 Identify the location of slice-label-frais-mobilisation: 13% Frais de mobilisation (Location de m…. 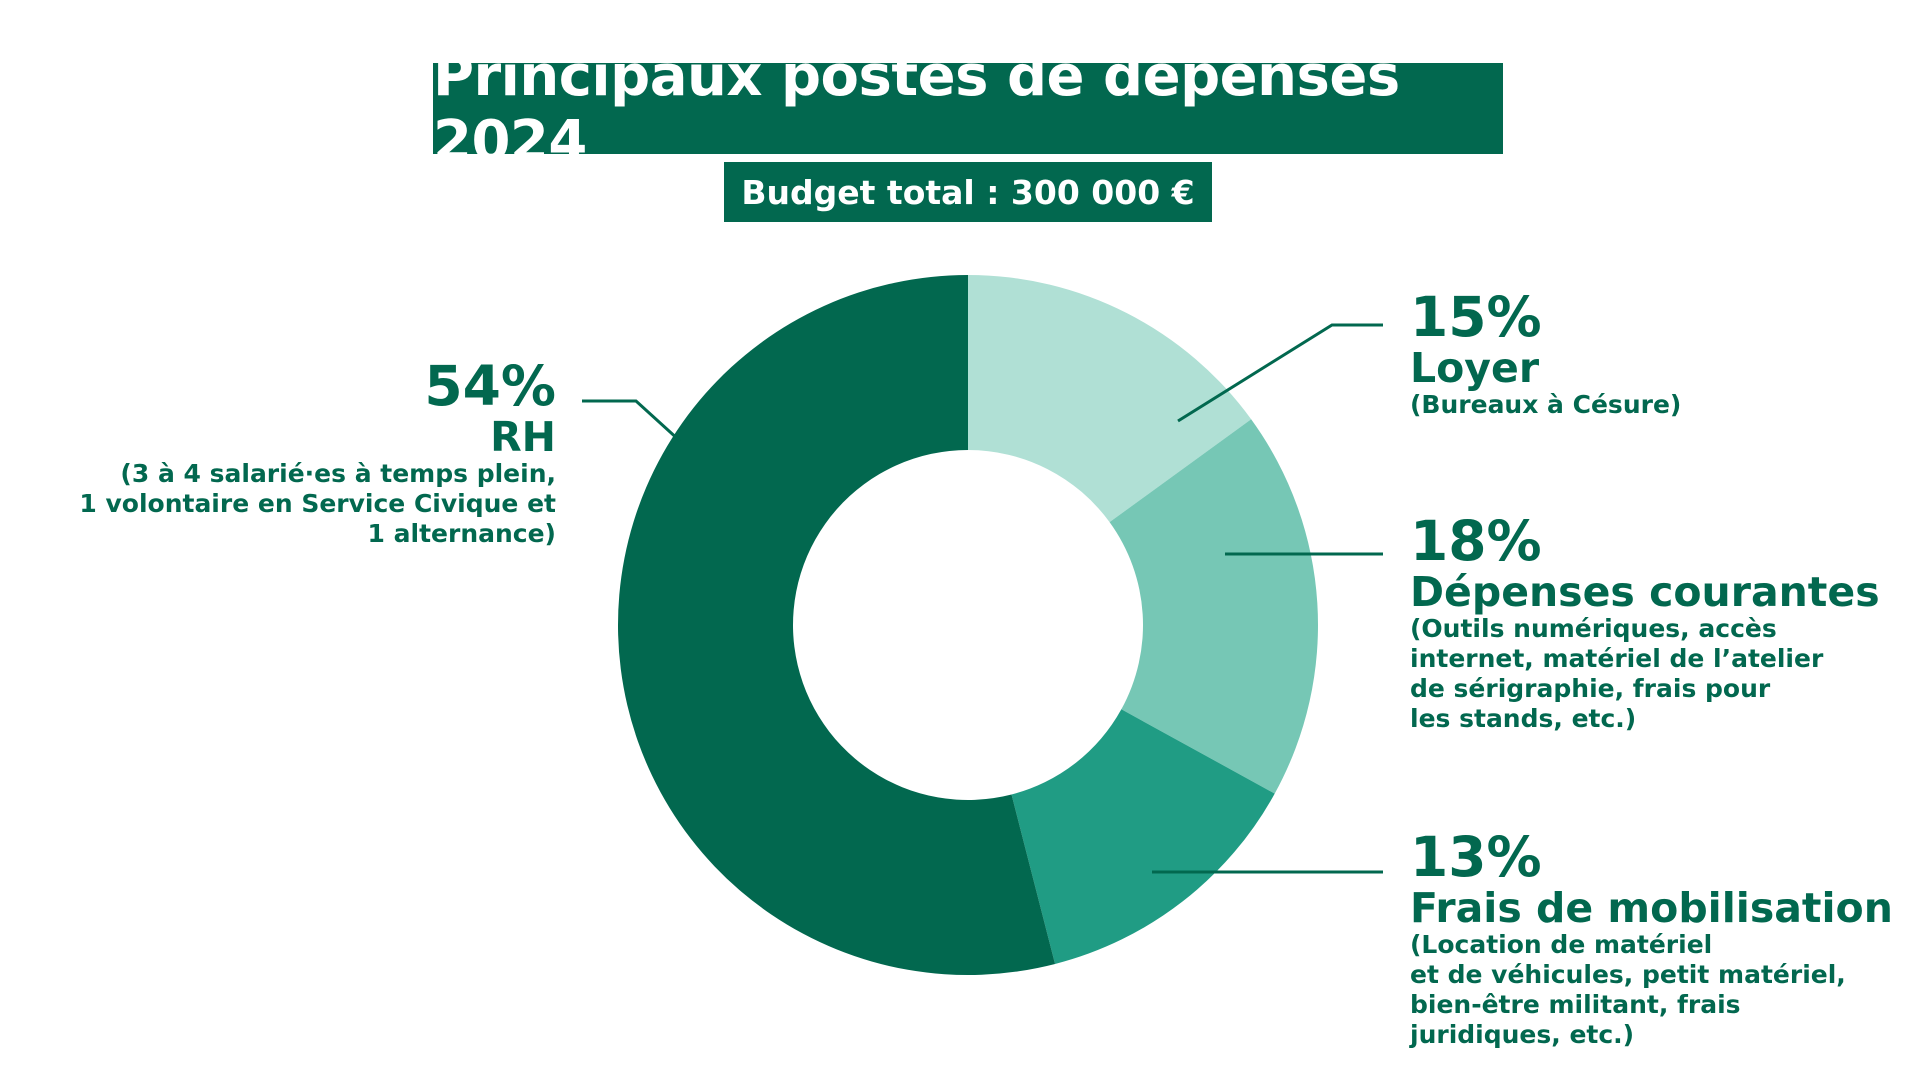
(1651, 939).